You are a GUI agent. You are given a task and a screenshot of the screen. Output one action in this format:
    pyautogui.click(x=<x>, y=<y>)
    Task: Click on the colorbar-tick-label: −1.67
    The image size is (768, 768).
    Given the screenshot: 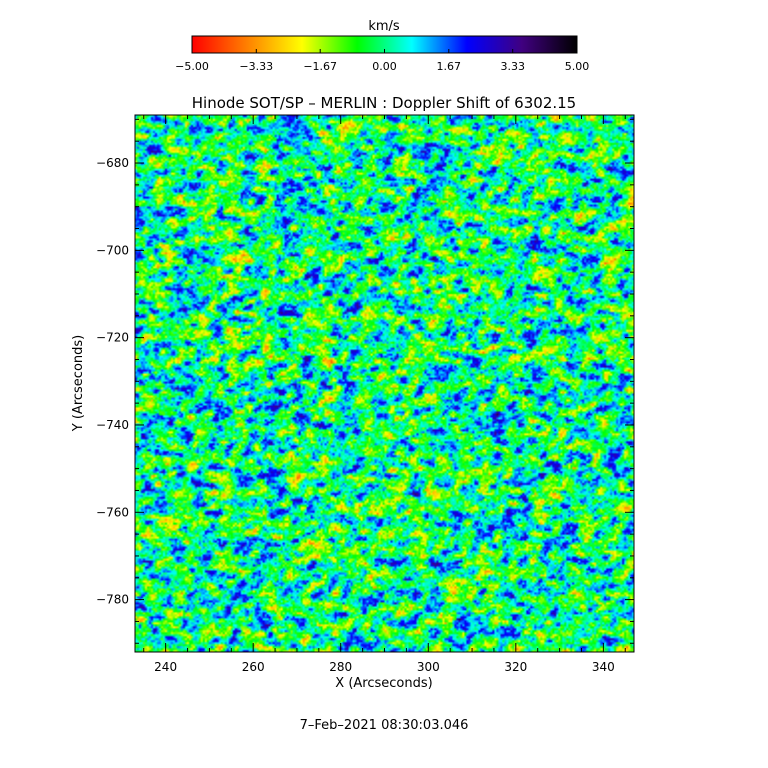 What is the action you would take?
    pyautogui.click(x=320, y=66)
    